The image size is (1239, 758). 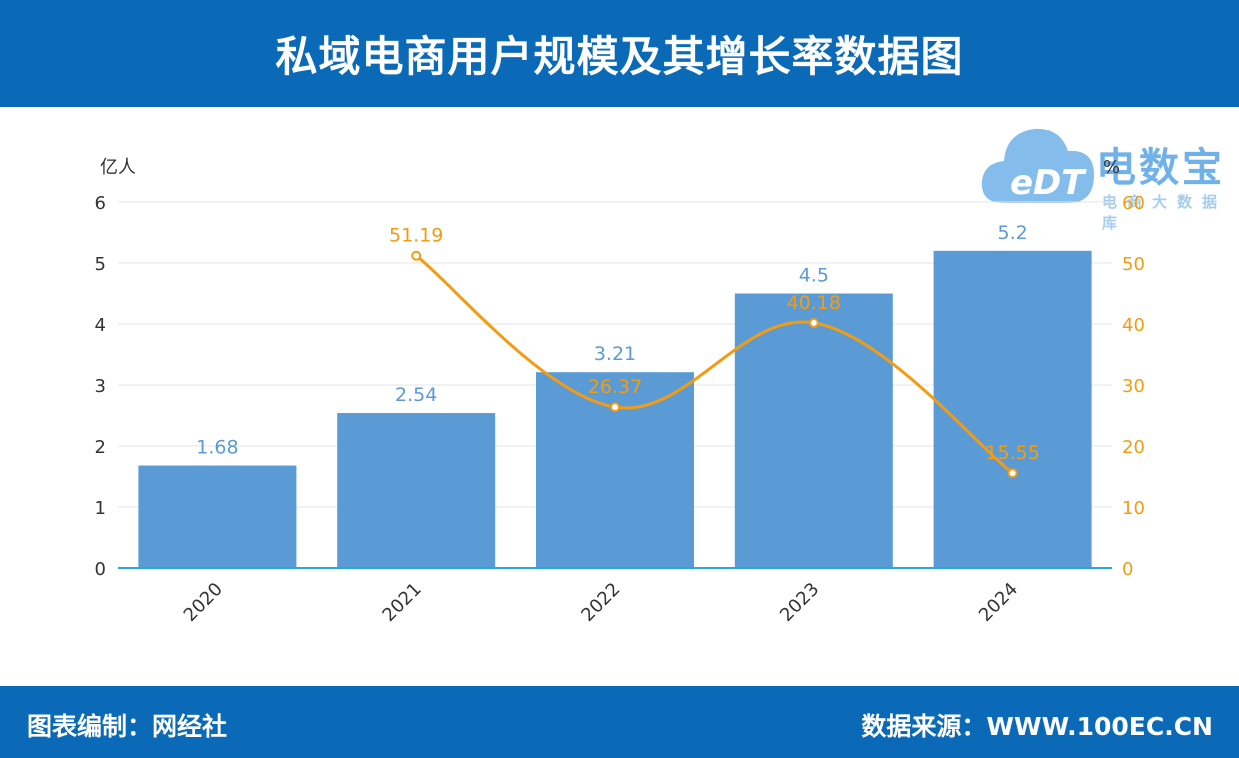 I want to click on chart-title: 私域电商用户规模及其增长率数据图, so click(x=619, y=56).